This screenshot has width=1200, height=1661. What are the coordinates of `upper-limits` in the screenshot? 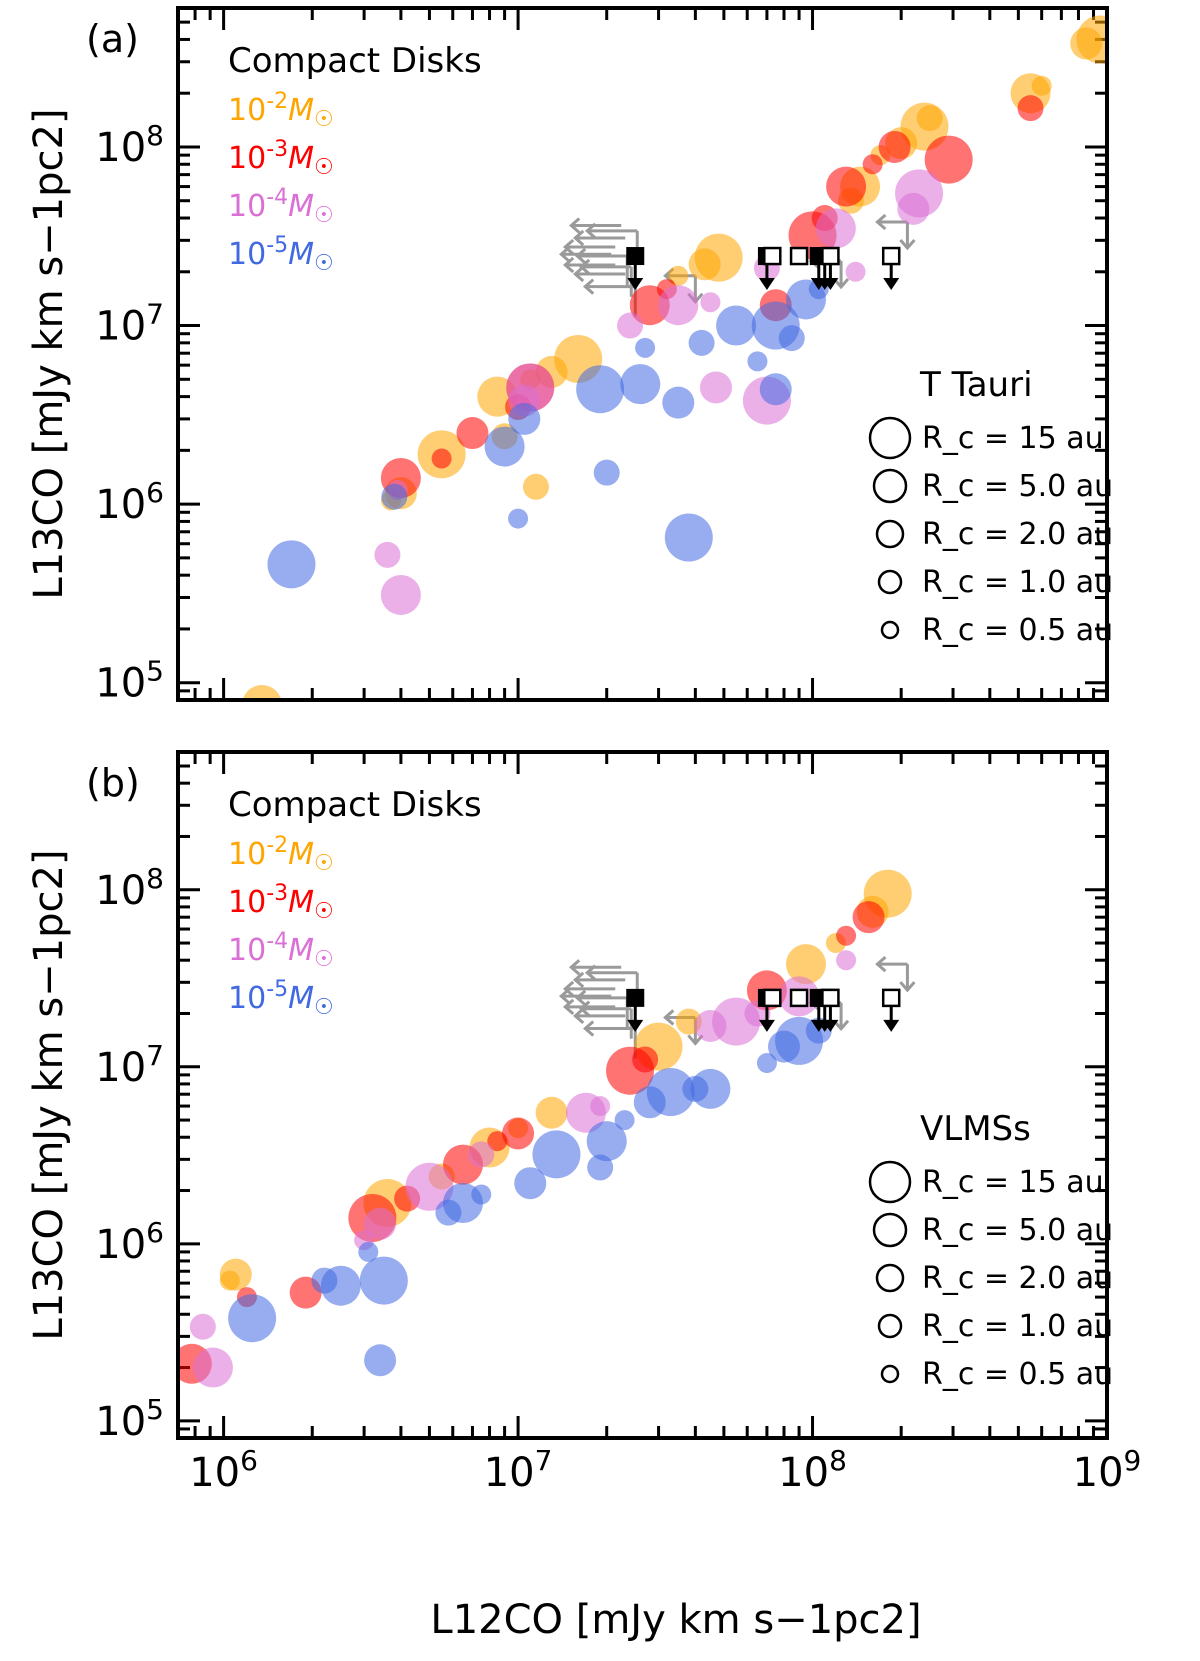 It's located at (763, 1010).